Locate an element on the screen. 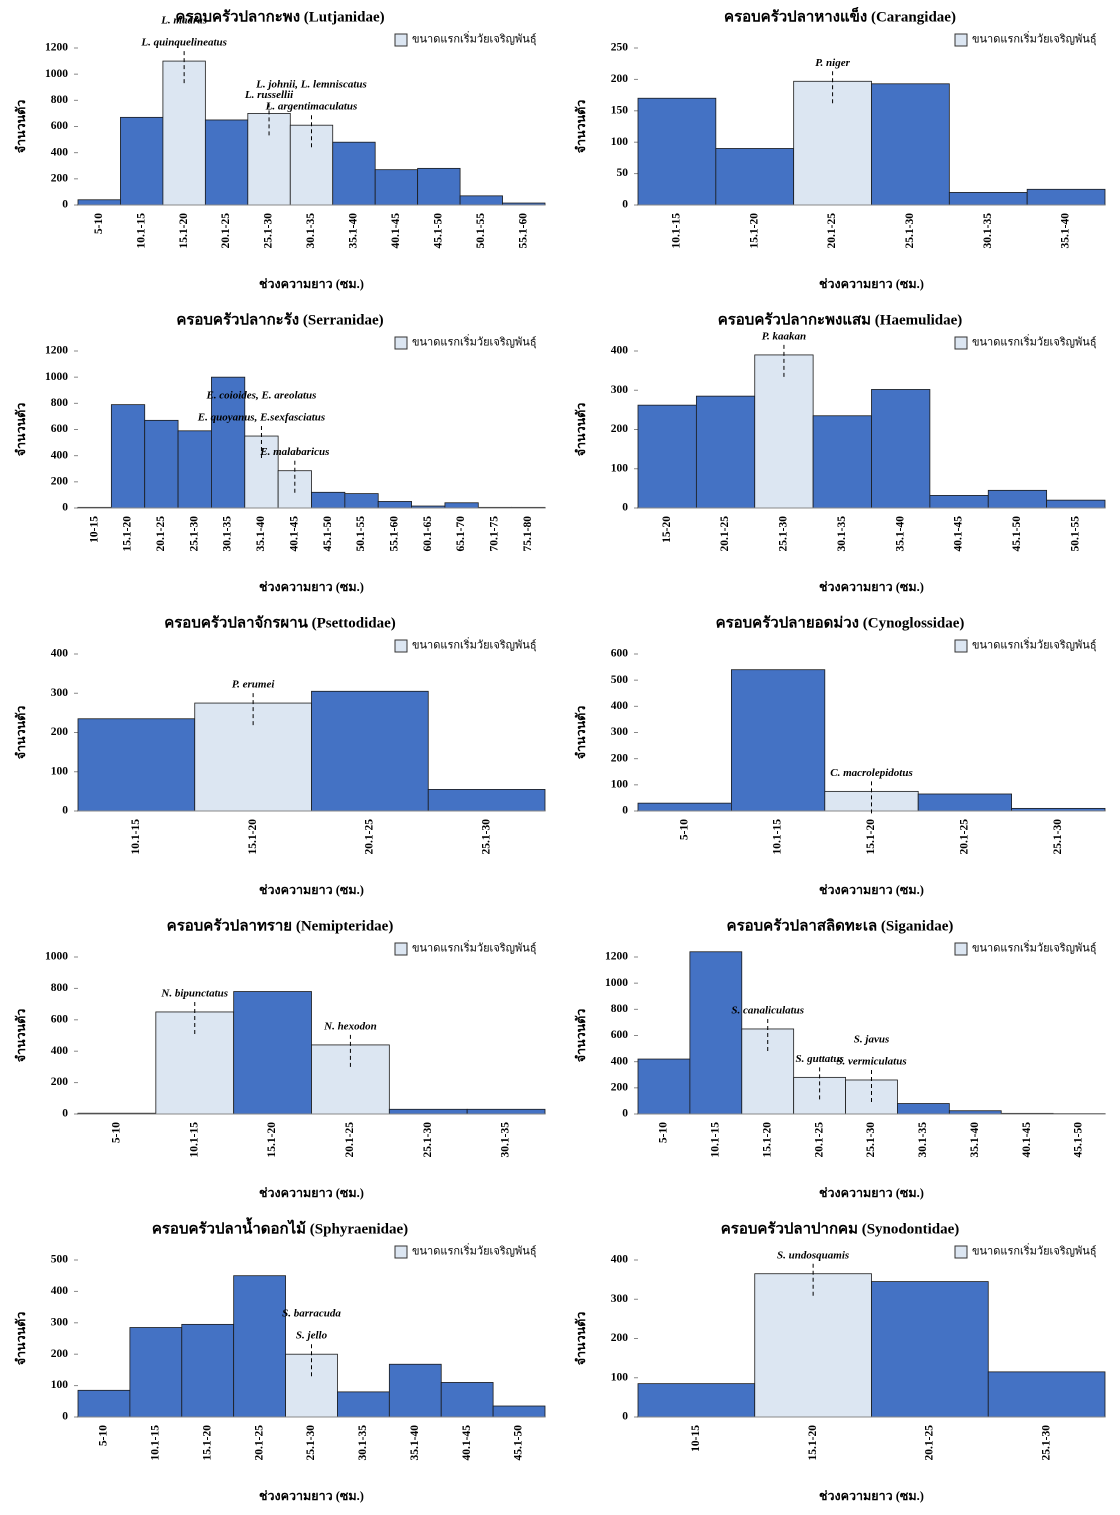 The height and width of the screenshot is (1515, 1120). chart-title: ครอบครัวปลากะพง (Lutjanidae) is located at coordinates (279, 16).